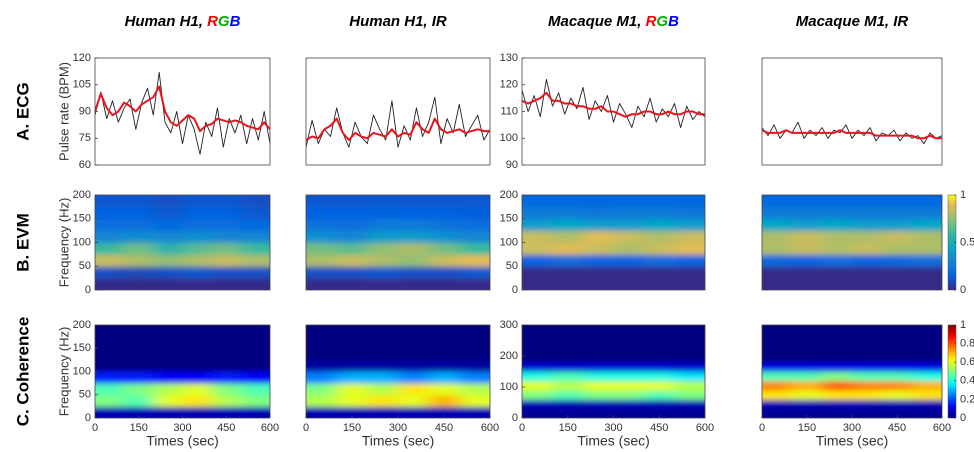 This screenshot has width=974, height=452. Describe the element at coordinates (398, 242) in the screenshot. I see `axes-frame` at that location.